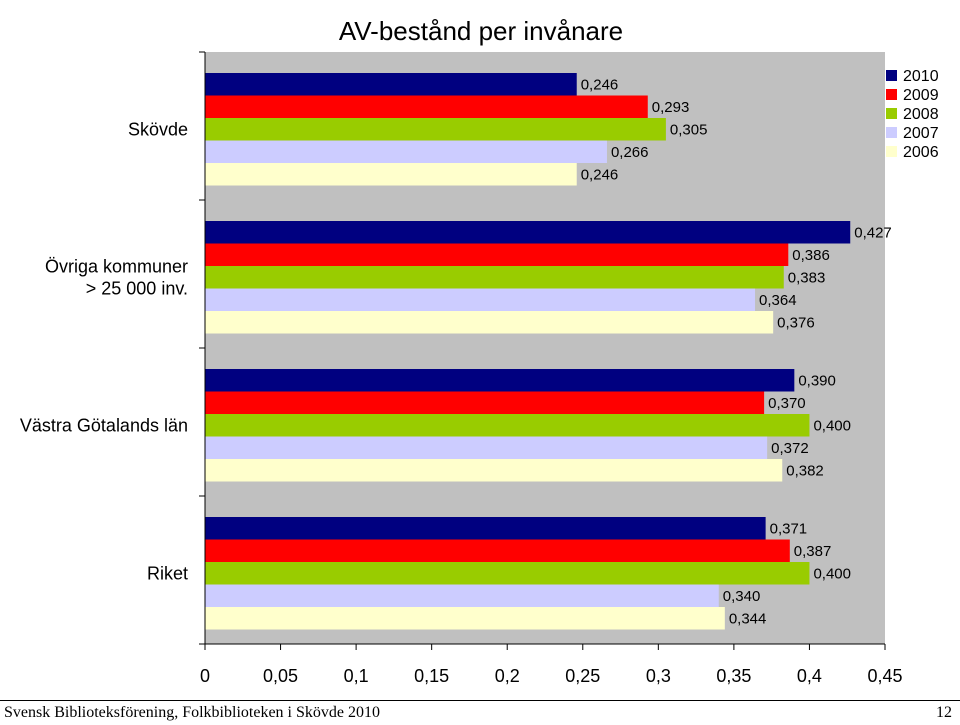 The image size is (960, 725). I want to click on data-label: 0,383, so click(807, 277).